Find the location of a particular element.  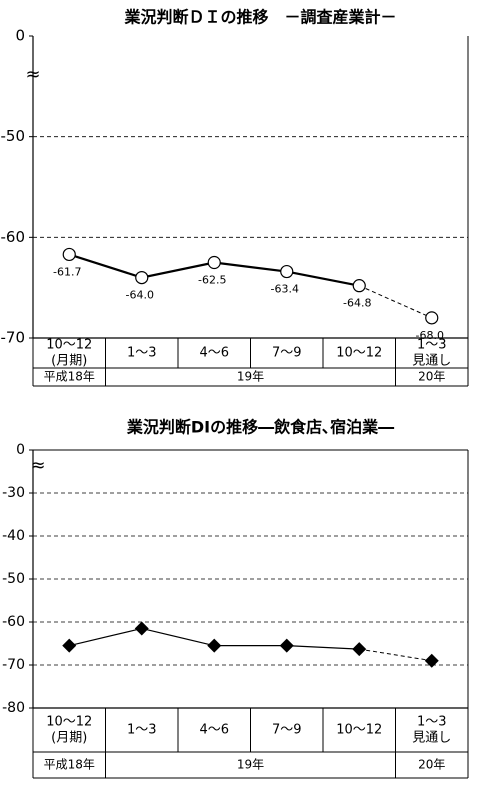

data-label: -64.0 is located at coordinates (140, 295).